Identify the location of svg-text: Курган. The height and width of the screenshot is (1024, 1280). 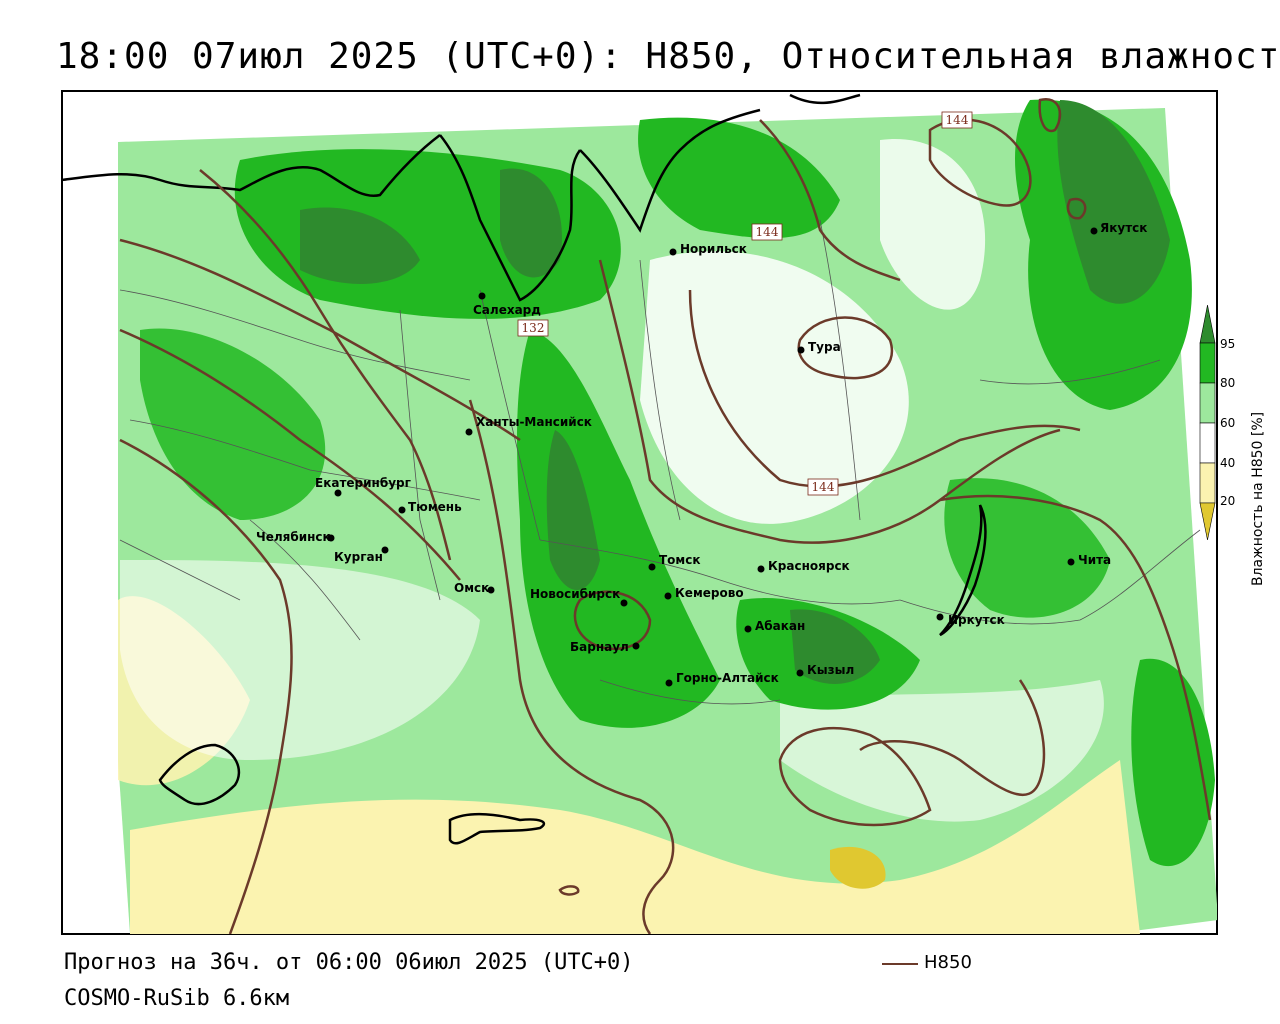
(358, 557).